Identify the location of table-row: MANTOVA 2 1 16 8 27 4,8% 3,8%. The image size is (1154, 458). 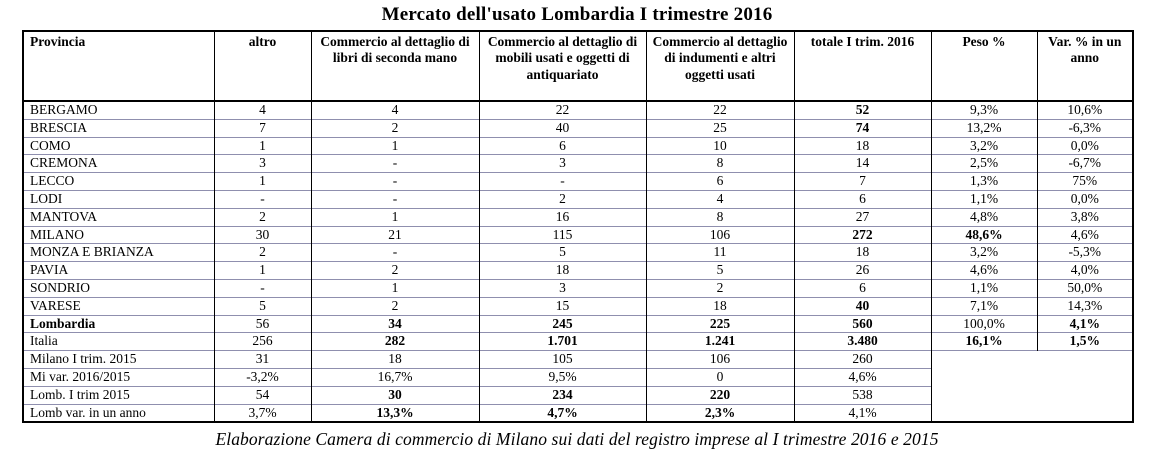
(578, 217).